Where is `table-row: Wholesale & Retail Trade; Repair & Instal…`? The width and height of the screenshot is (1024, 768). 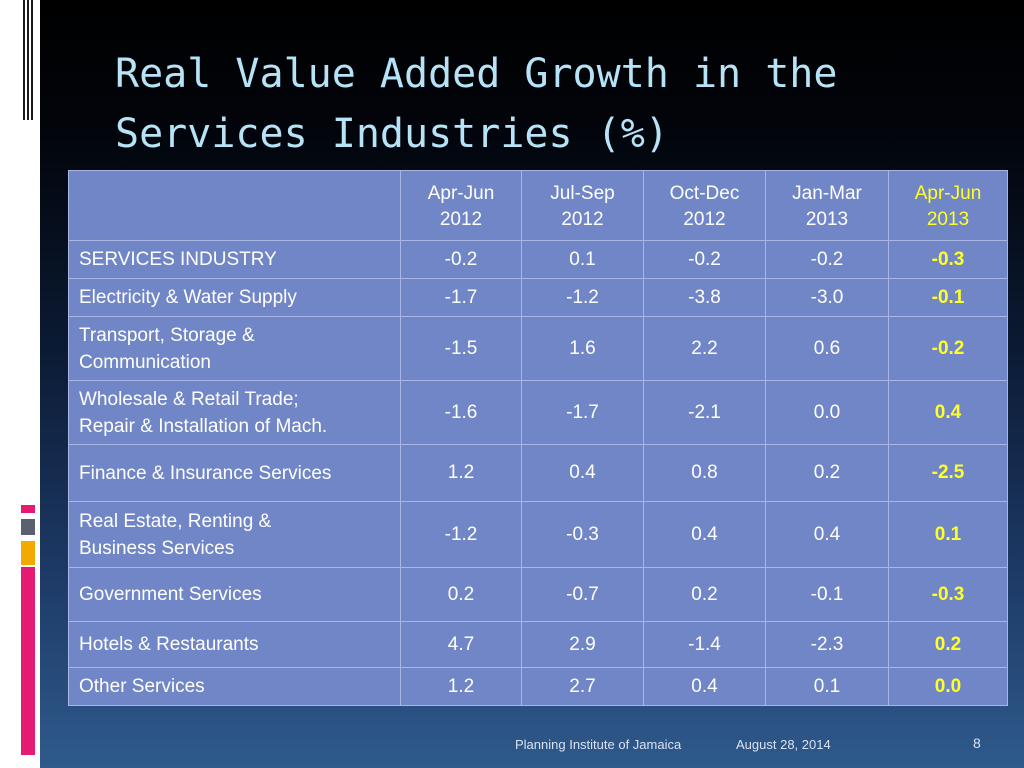
table-row: Wholesale & Retail Trade; Repair & Instal… is located at coordinates (538, 412).